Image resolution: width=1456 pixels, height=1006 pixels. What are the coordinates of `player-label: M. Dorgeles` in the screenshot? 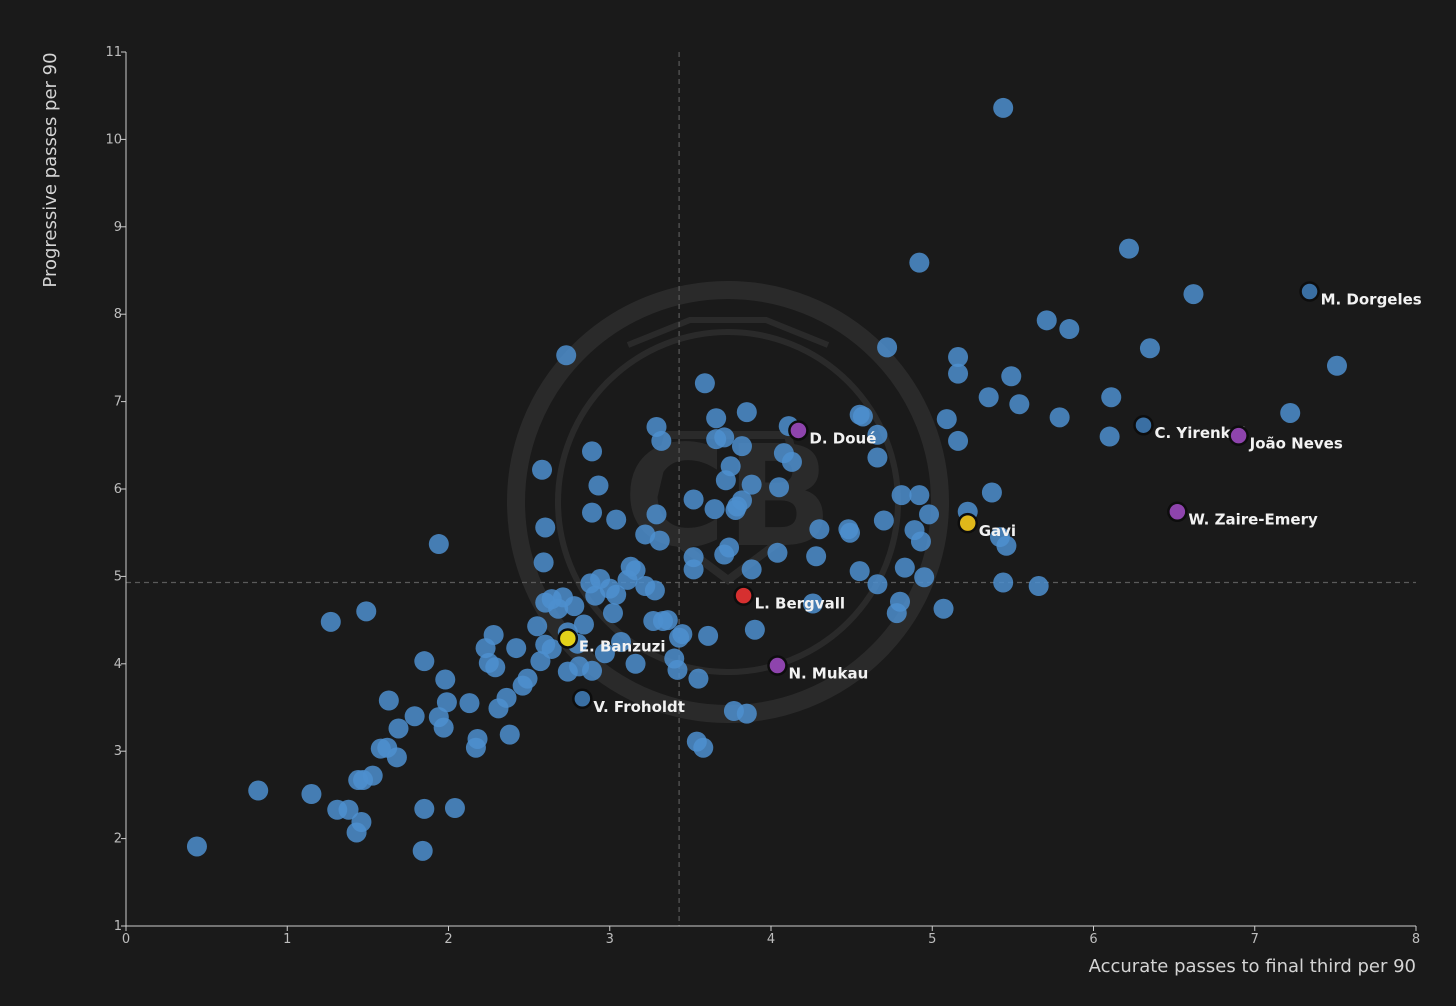 It's located at (1371, 299).